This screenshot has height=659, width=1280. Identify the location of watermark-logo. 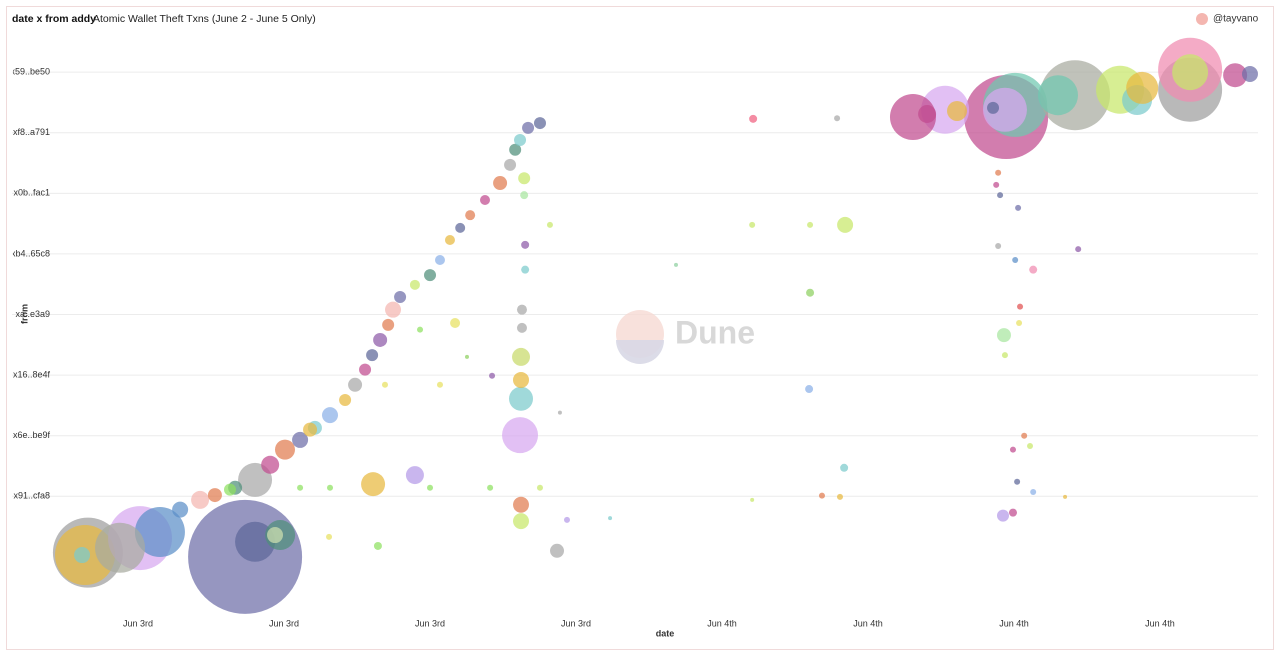
(640, 352).